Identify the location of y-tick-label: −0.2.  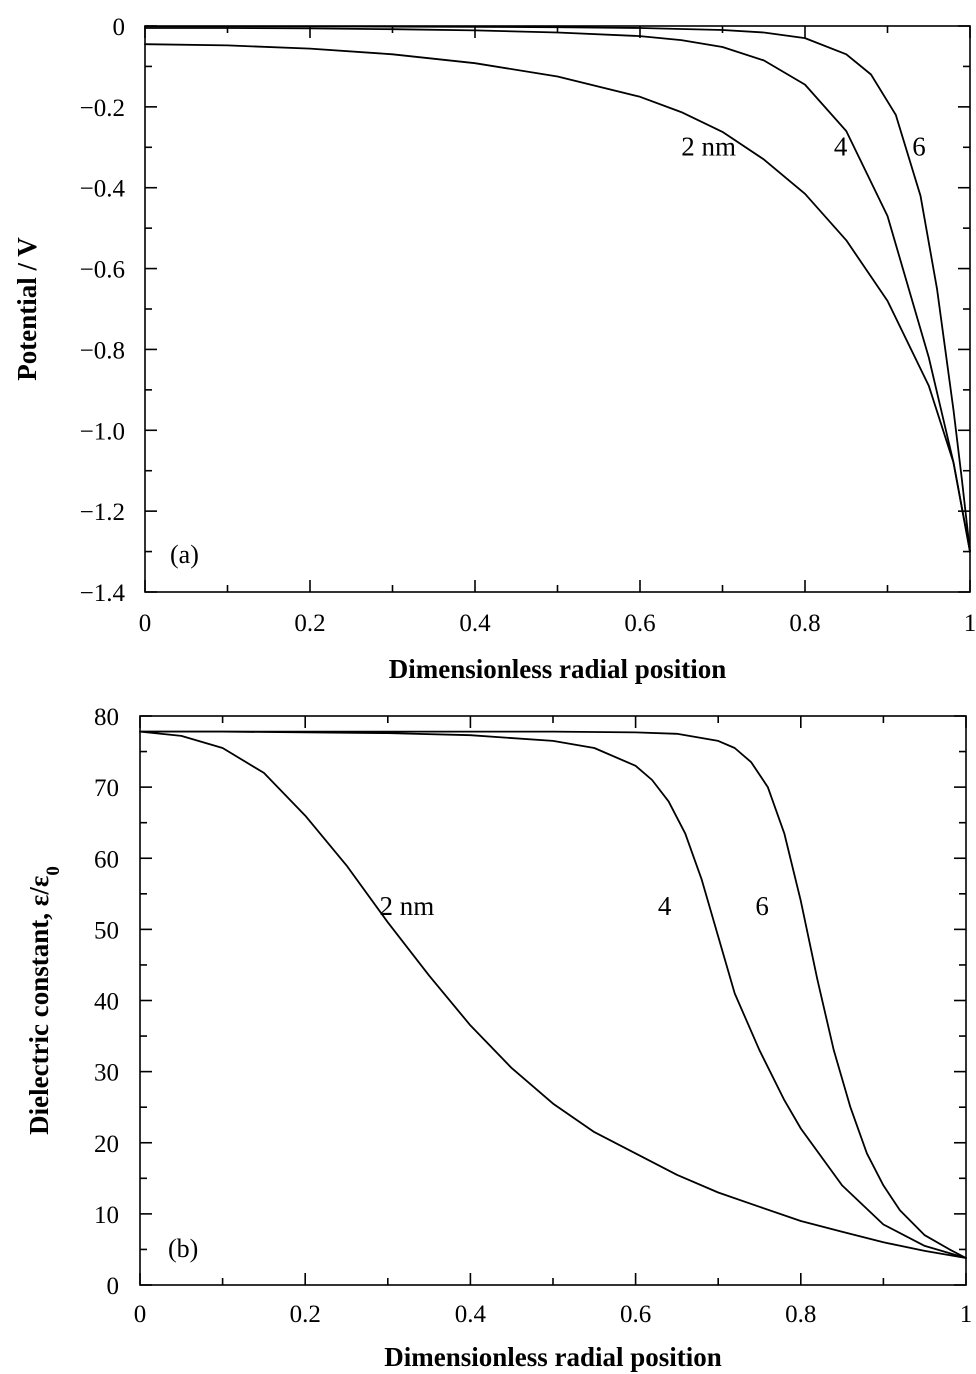
(102, 108).